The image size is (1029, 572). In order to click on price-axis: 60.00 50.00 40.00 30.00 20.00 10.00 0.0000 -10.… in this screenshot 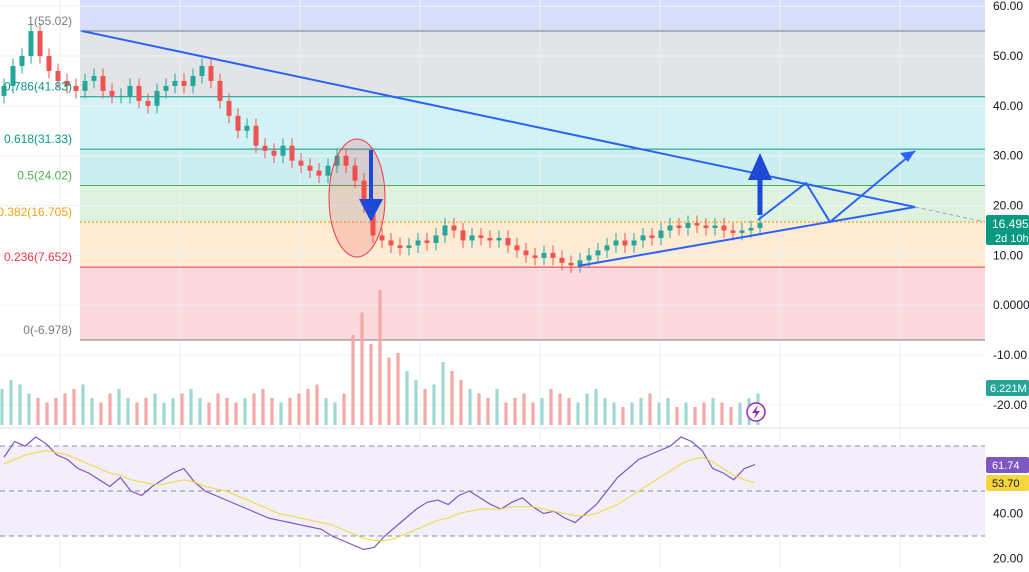, I will do `click(1011, 206)`.